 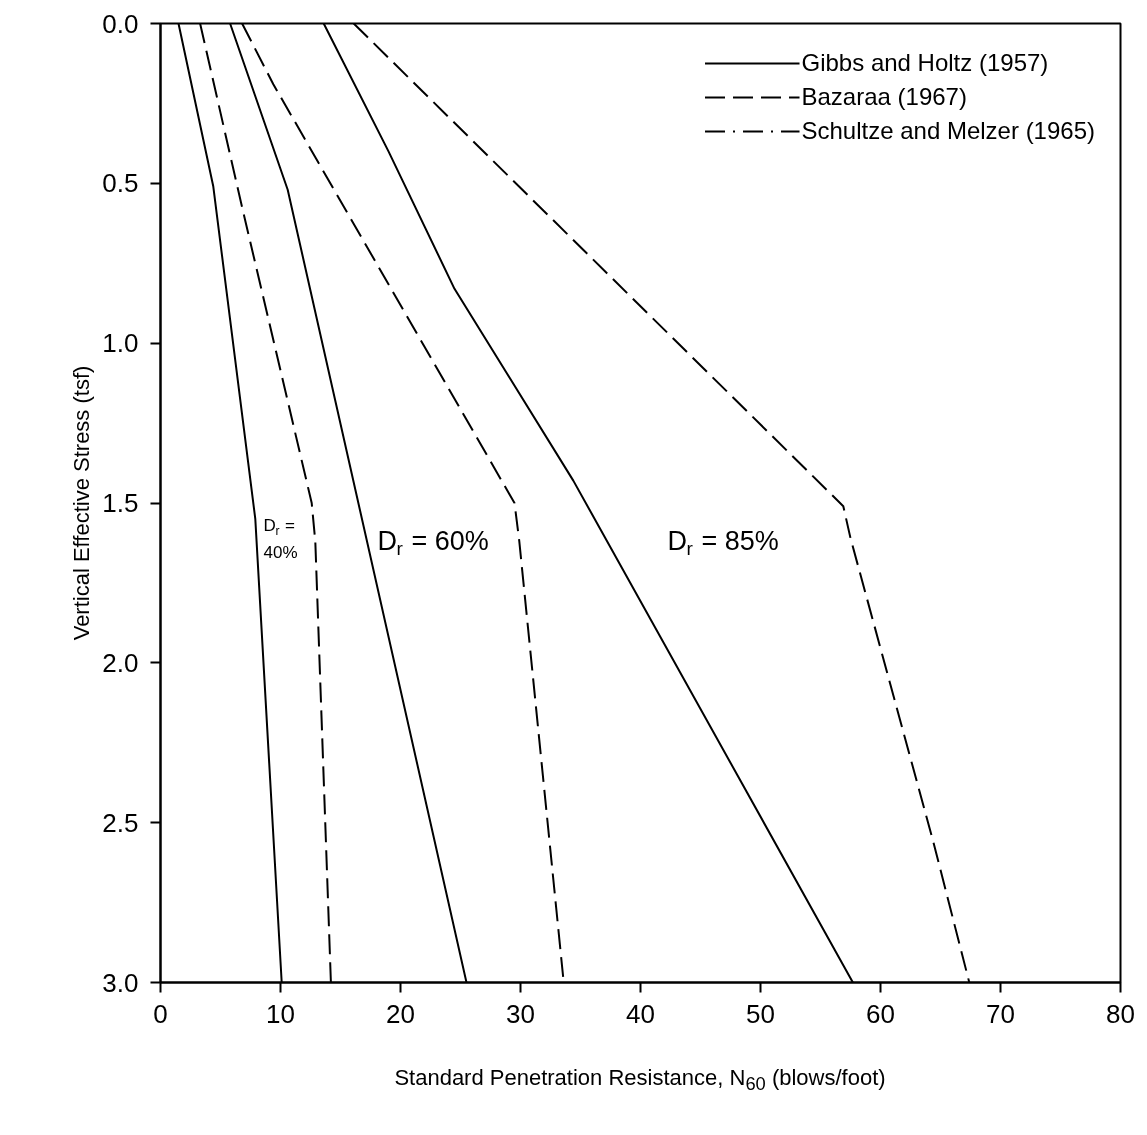 What do you see at coordinates (82, 503) in the screenshot?
I see `y-axis-title: Vertical Effective Stress (tsf)` at bounding box center [82, 503].